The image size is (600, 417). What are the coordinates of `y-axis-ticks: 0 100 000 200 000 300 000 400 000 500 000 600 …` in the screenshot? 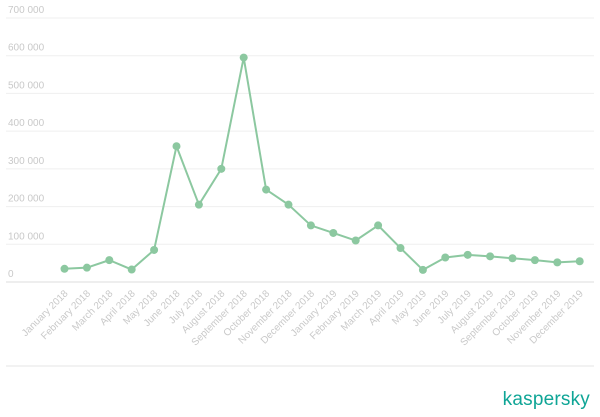 It's located at (26, 142).